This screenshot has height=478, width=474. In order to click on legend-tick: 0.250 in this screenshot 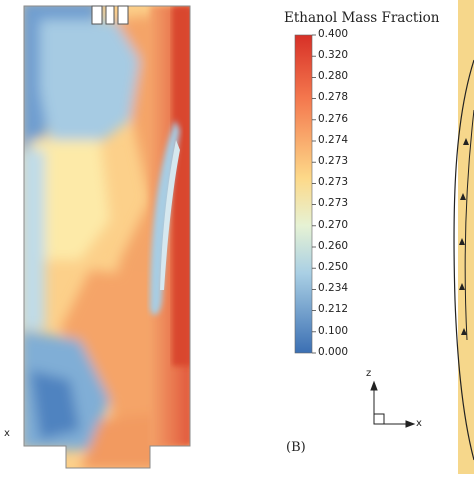, I will do `click(333, 267)`.